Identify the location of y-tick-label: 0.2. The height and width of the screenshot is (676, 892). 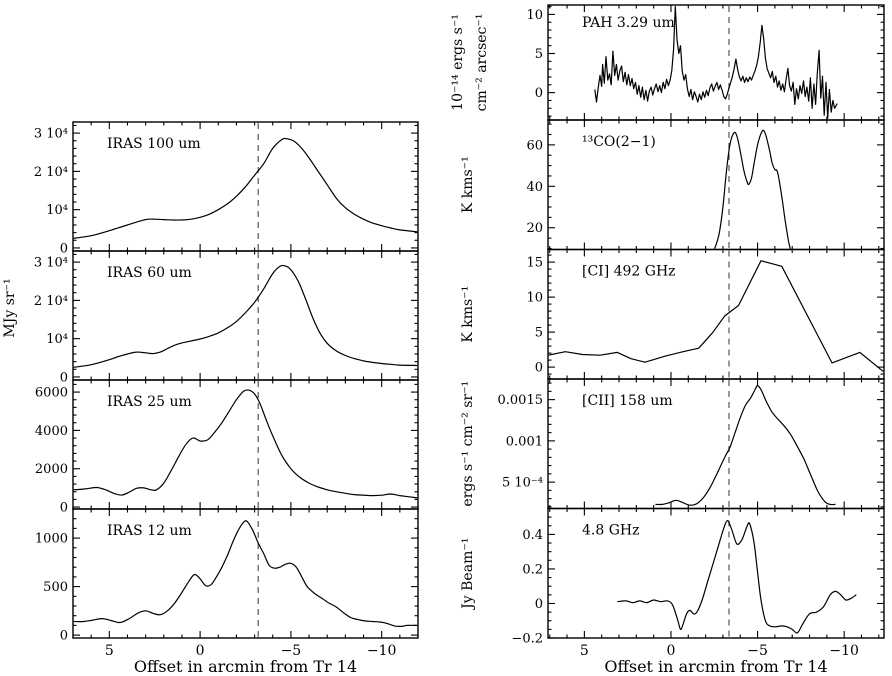
(532, 569).